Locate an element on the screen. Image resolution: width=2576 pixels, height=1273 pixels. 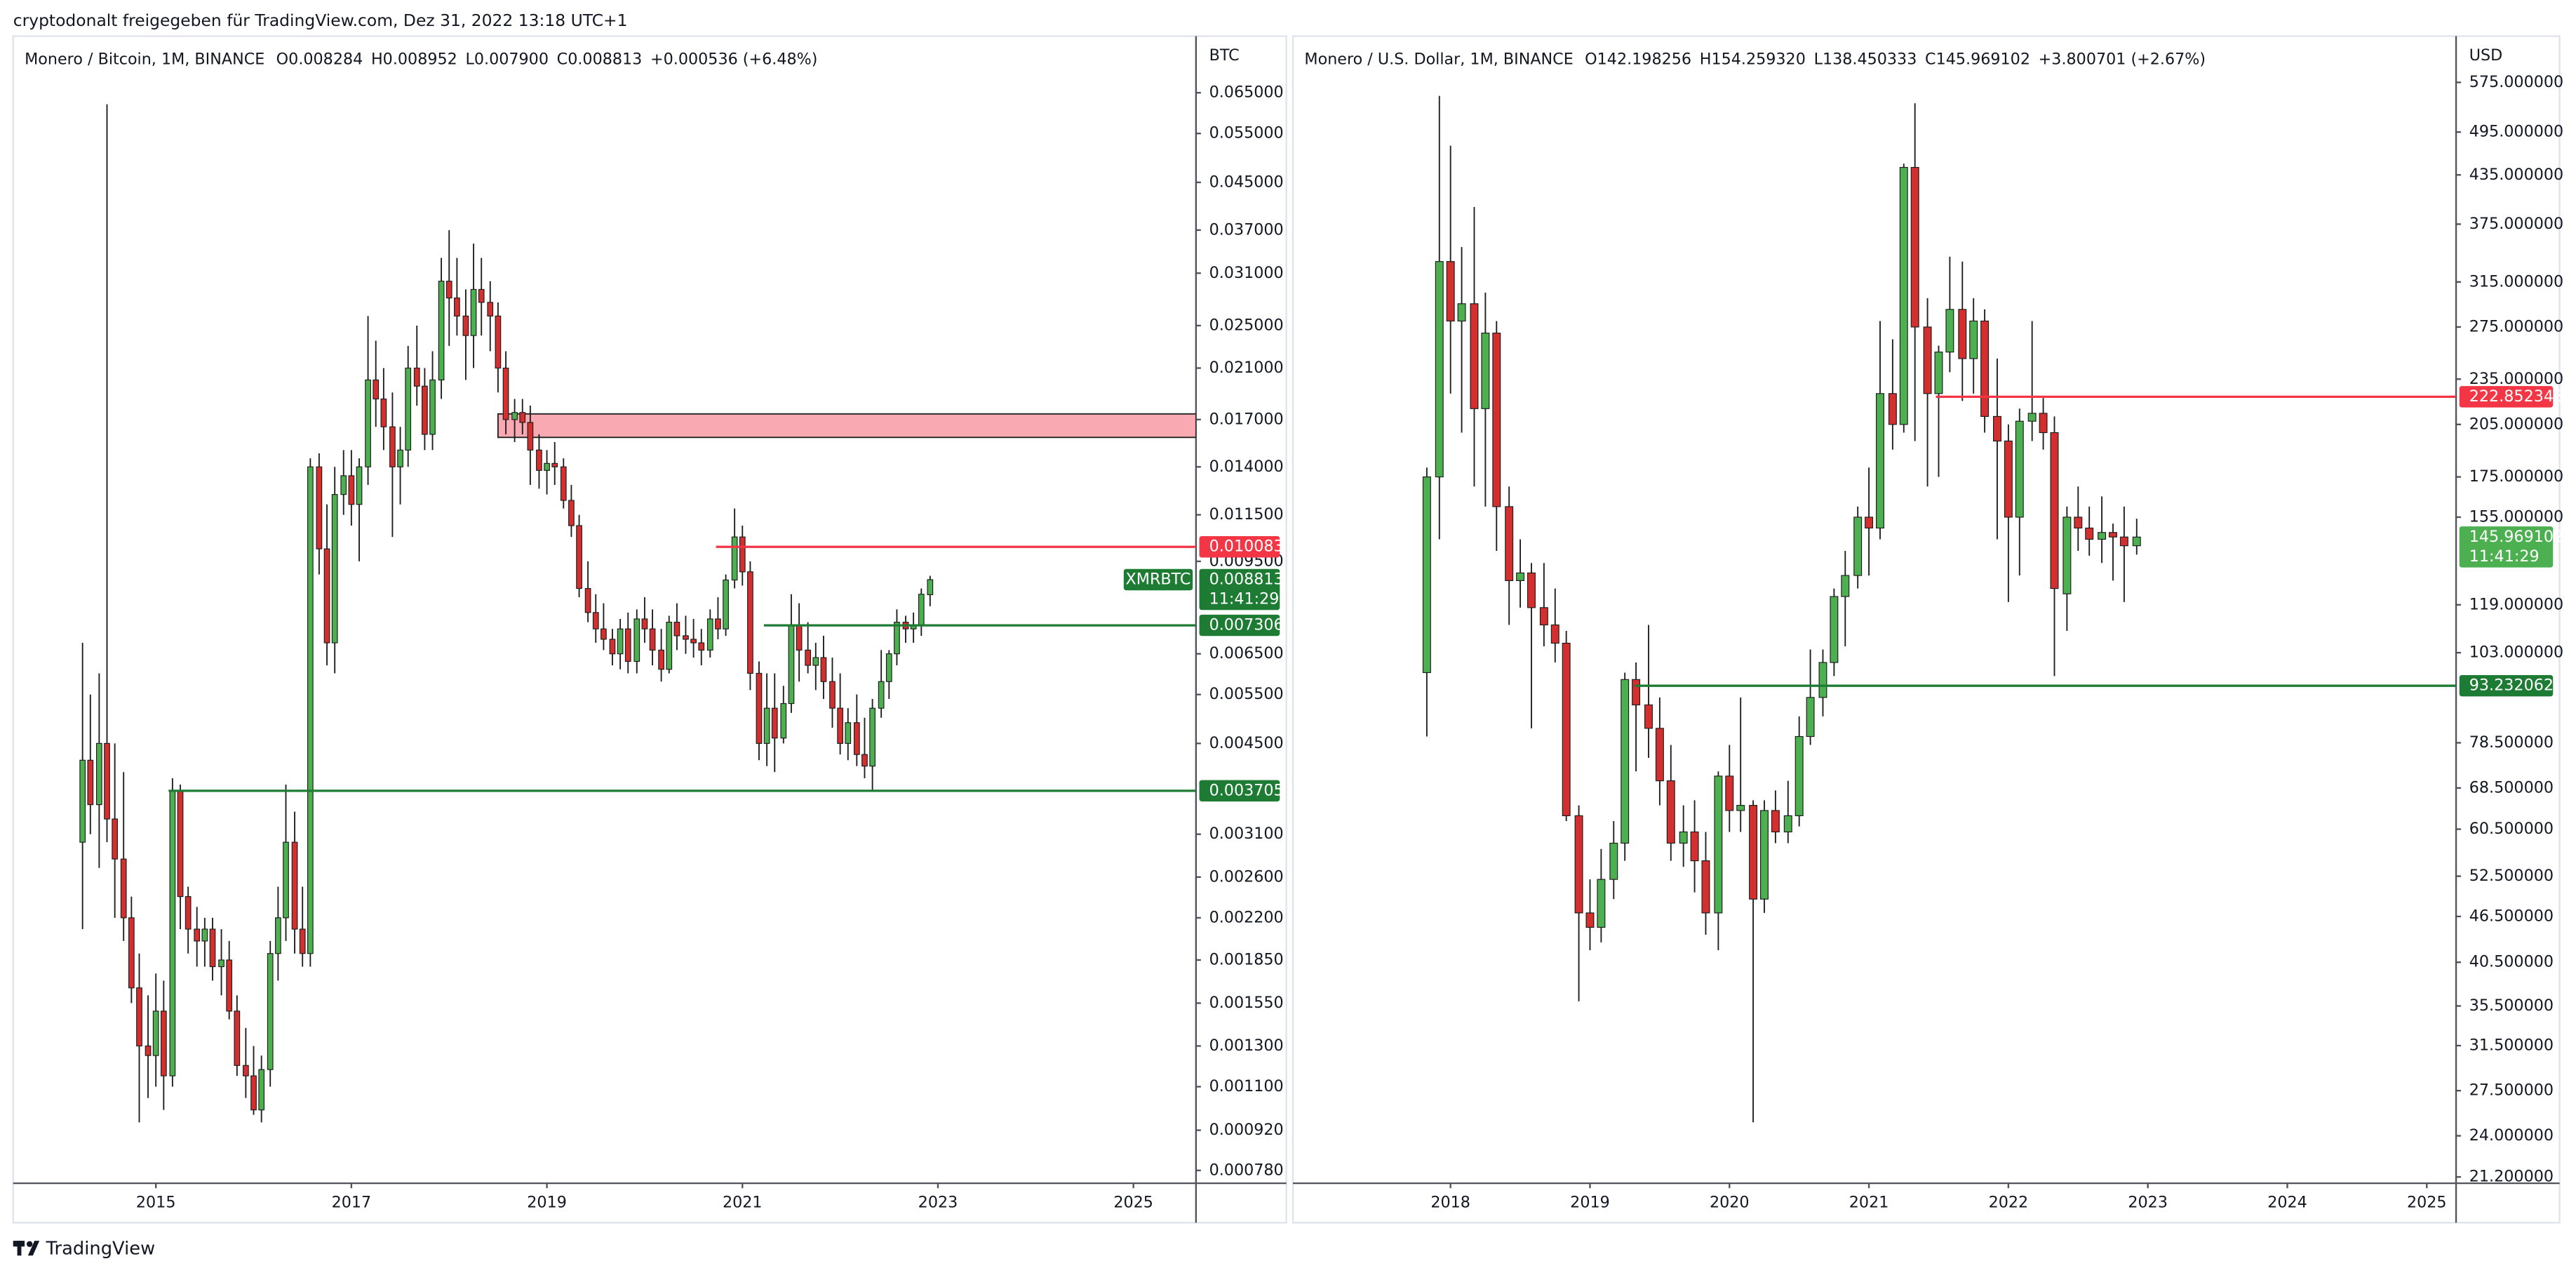
countdown-label: 11:41:29 is located at coordinates (1244, 599).